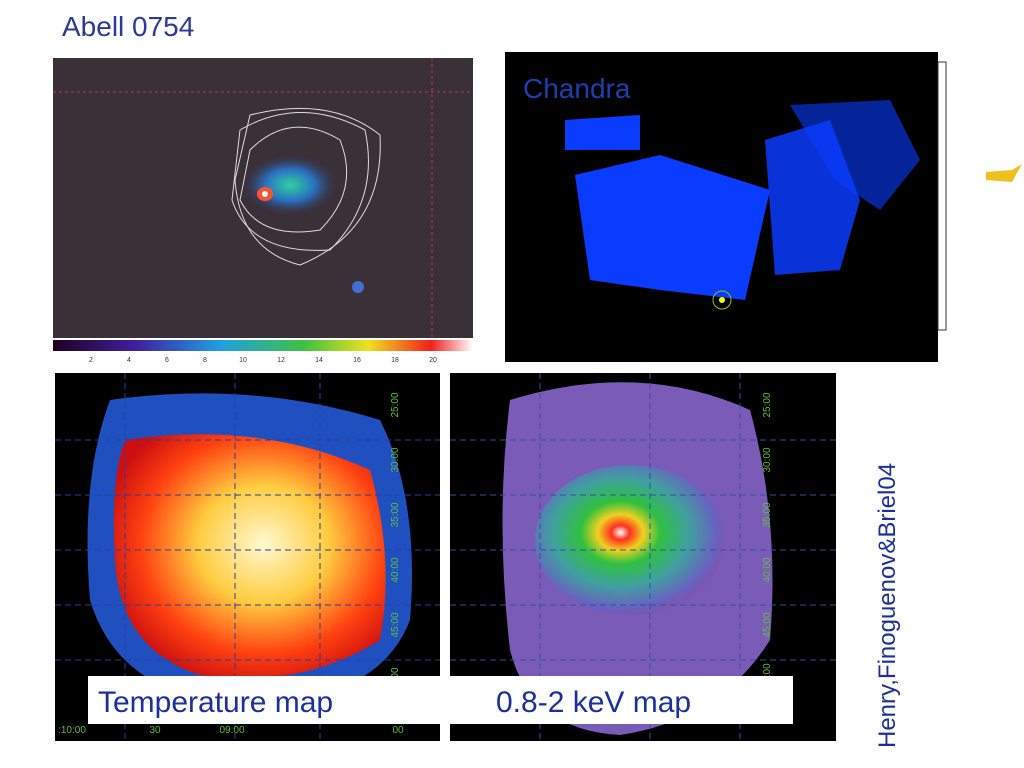 Image resolution: width=1024 pixels, height=768 pixels. Describe the element at coordinates (1004, 173) in the screenshot. I see `arrow-icon` at that location.